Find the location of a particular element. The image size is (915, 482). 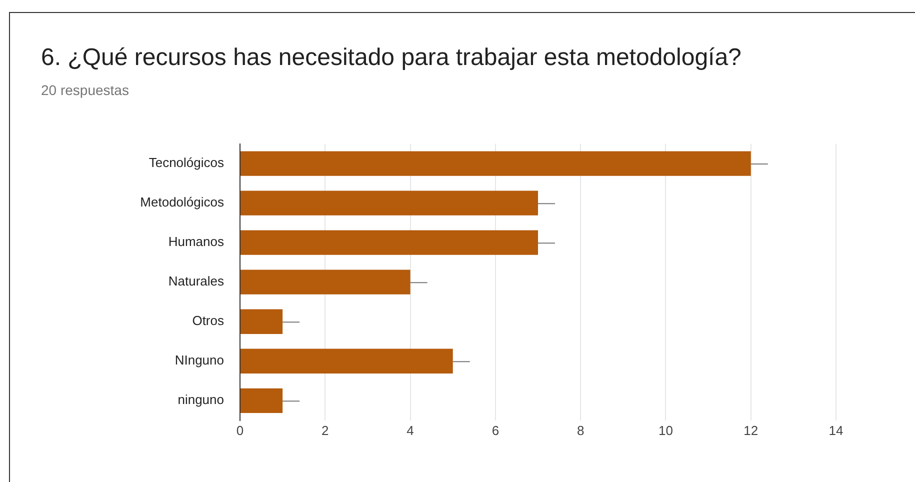

x-tick-label: 12 is located at coordinates (751, 430).